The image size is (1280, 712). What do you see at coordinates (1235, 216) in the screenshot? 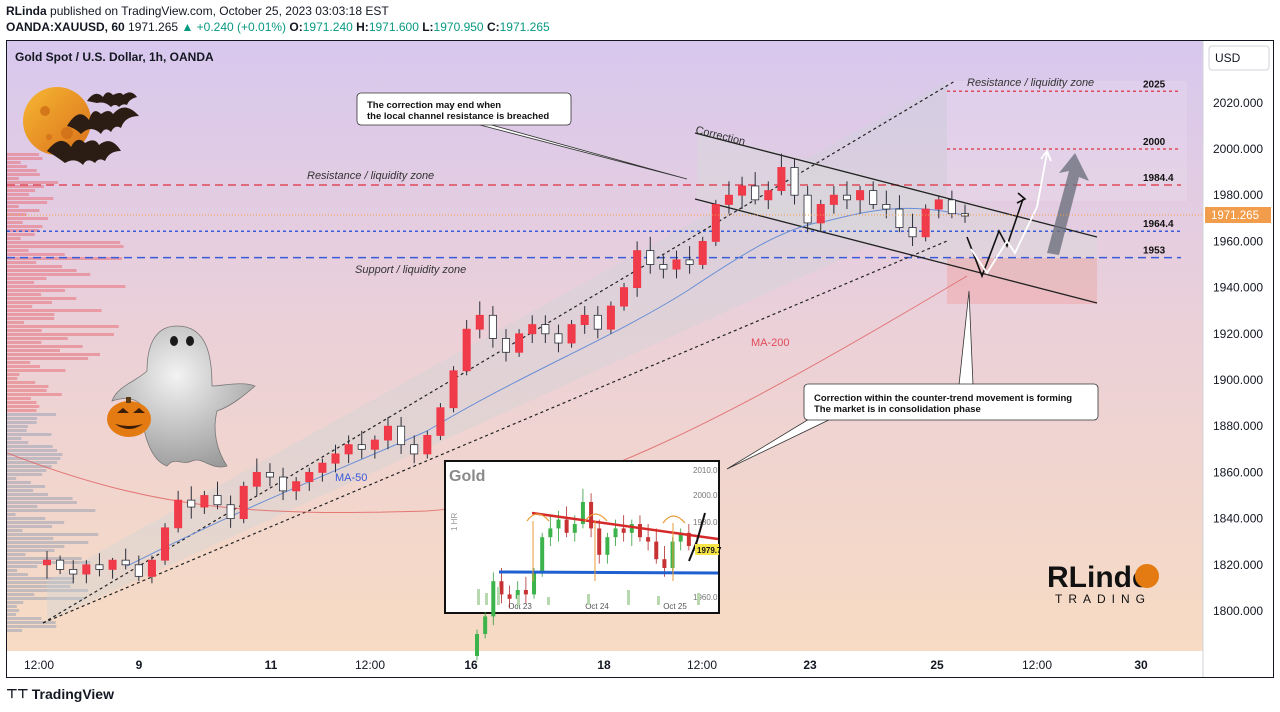
I see `last-price-value: 1971.265` at bounding box center [1235, 216].